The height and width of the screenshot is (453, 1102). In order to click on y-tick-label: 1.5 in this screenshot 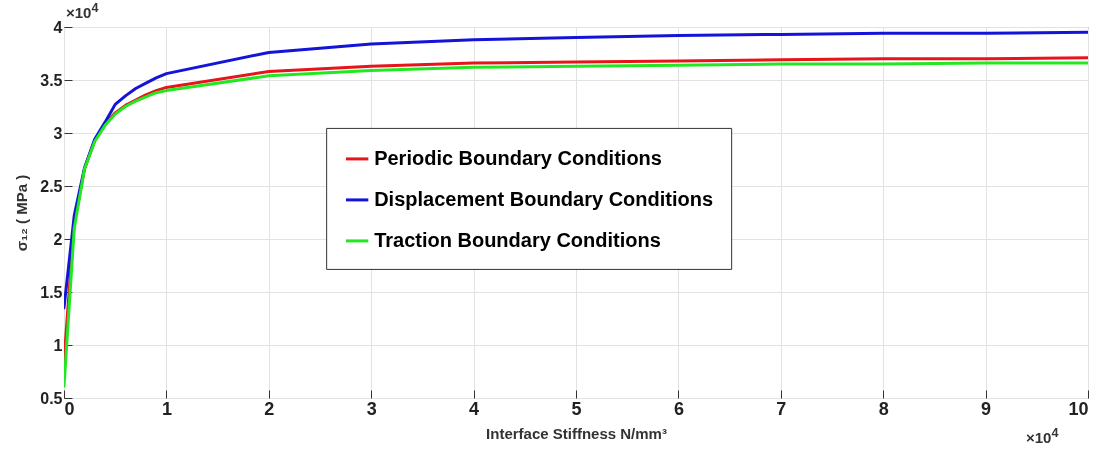, I will do `click(51, 292)`.